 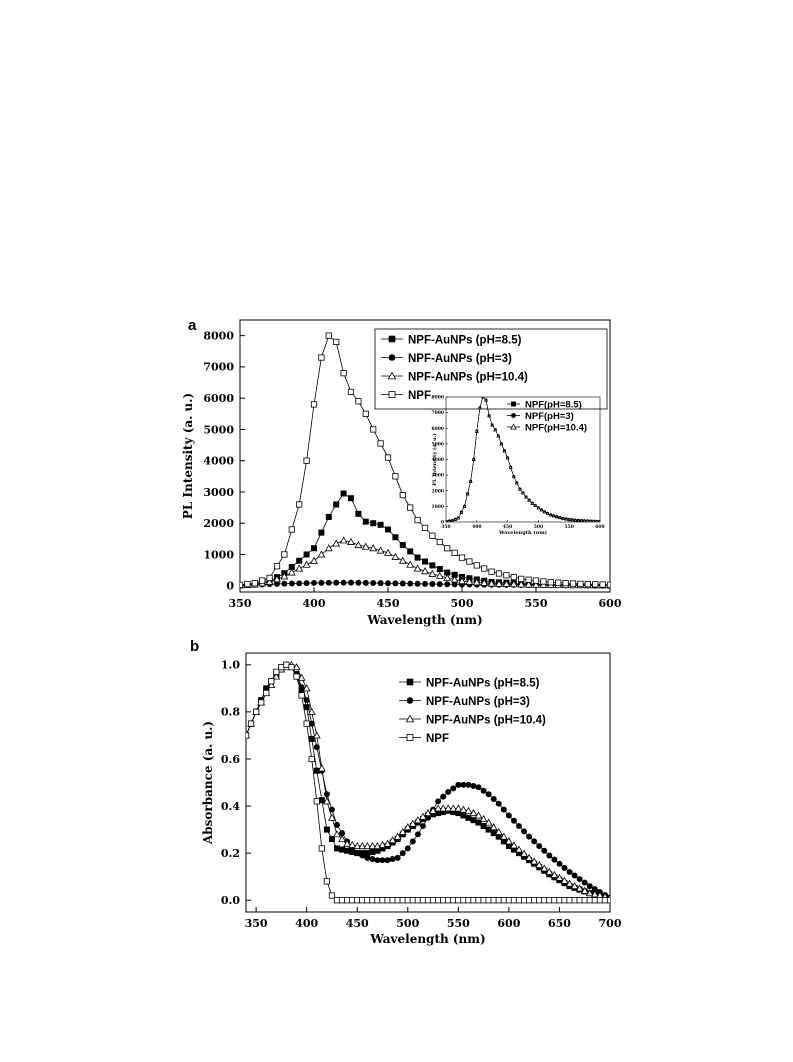 What do you see at coordinates (230, 665) in the screenshot?
I see `y-tick-label-1: 1.0` at bounding box center [230, 665].